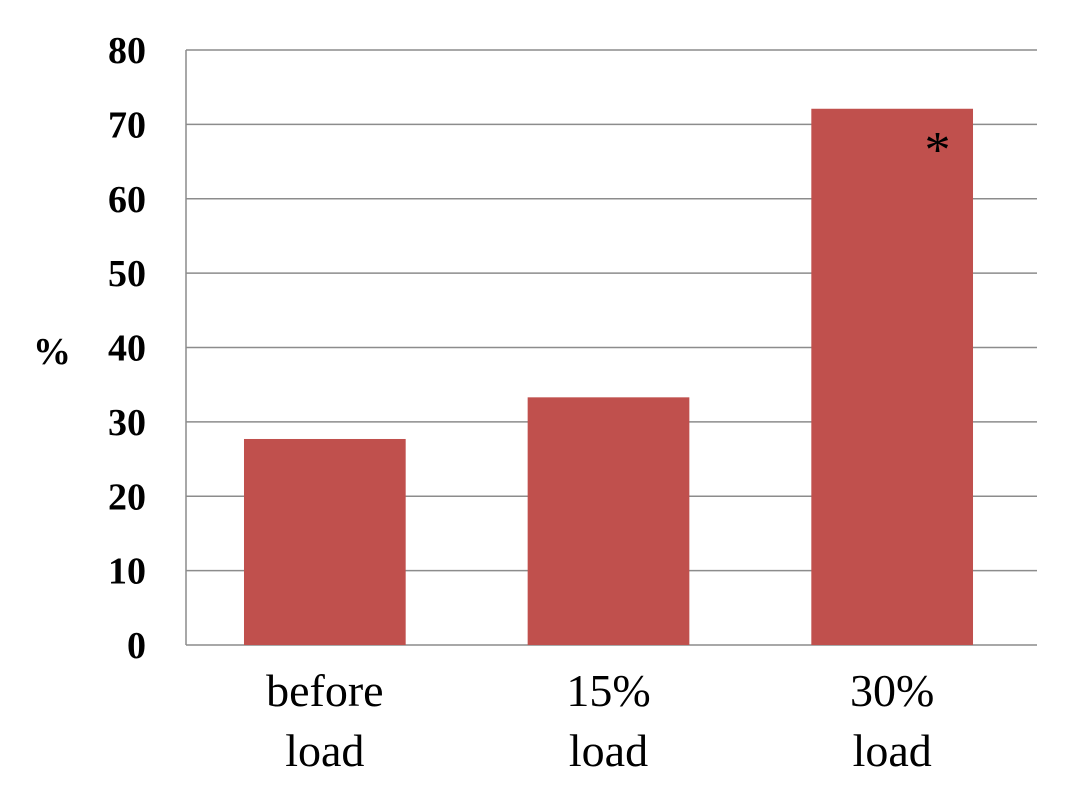  Describe the element at coordinates (608, 750) in the screenshot. I see `x-tick-label-1-line-1: load` at that location.